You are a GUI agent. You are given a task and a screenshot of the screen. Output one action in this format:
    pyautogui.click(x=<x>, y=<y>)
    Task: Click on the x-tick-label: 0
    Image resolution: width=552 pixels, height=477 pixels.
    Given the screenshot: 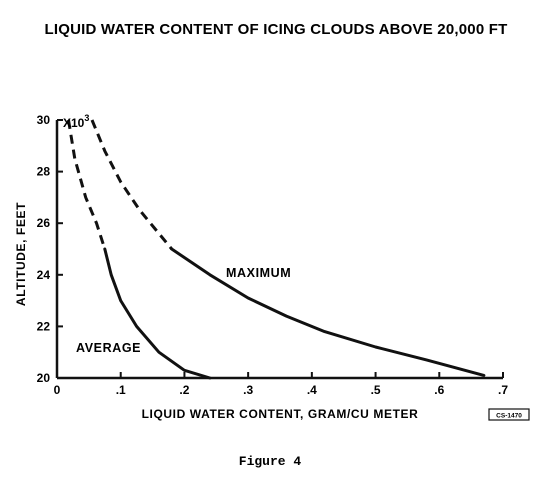 What is the action you would take?
    pyautogui.click(x=57, y=390)
    